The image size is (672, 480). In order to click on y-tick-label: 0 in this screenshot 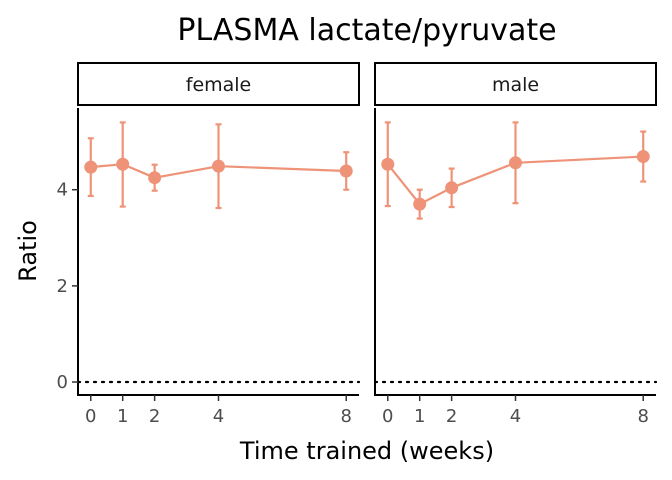, I will do `click(62, 382)`.